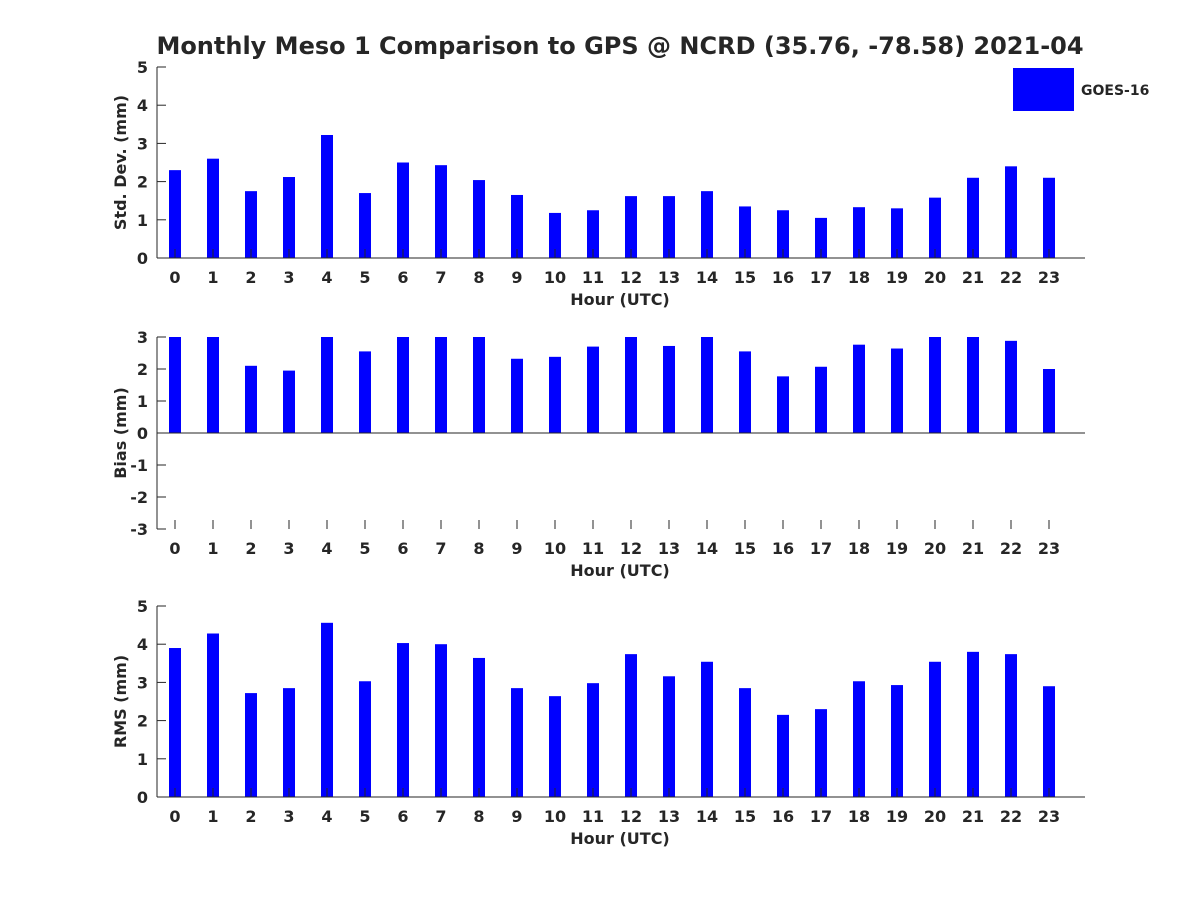 The width and height of the screenshot is (1200, 900). Describe the element at coordinates (1011, 816) in the screenshot. I see `x-tick-label: 22` at that location.